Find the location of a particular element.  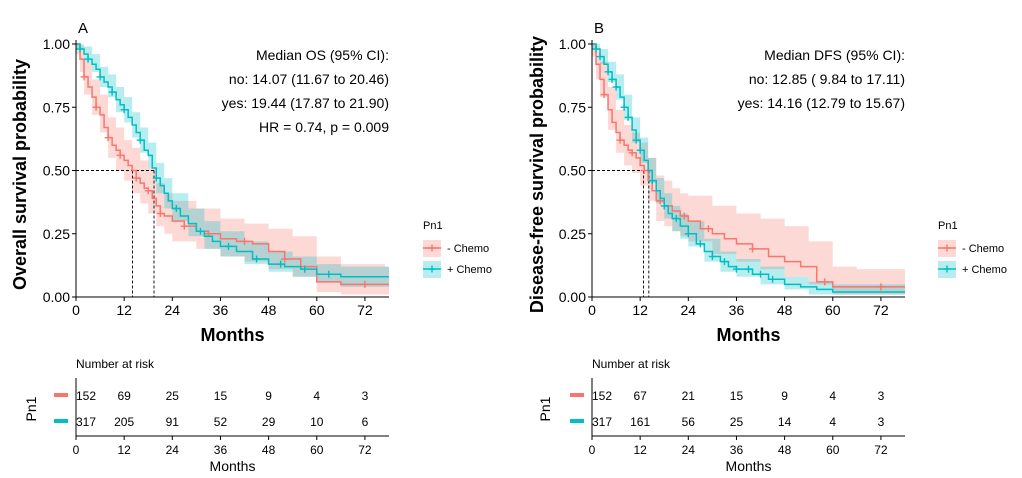

stats-annotation-line: yes: 19.44 (17.87 to 21.90) is located at coordinates (305, 103).